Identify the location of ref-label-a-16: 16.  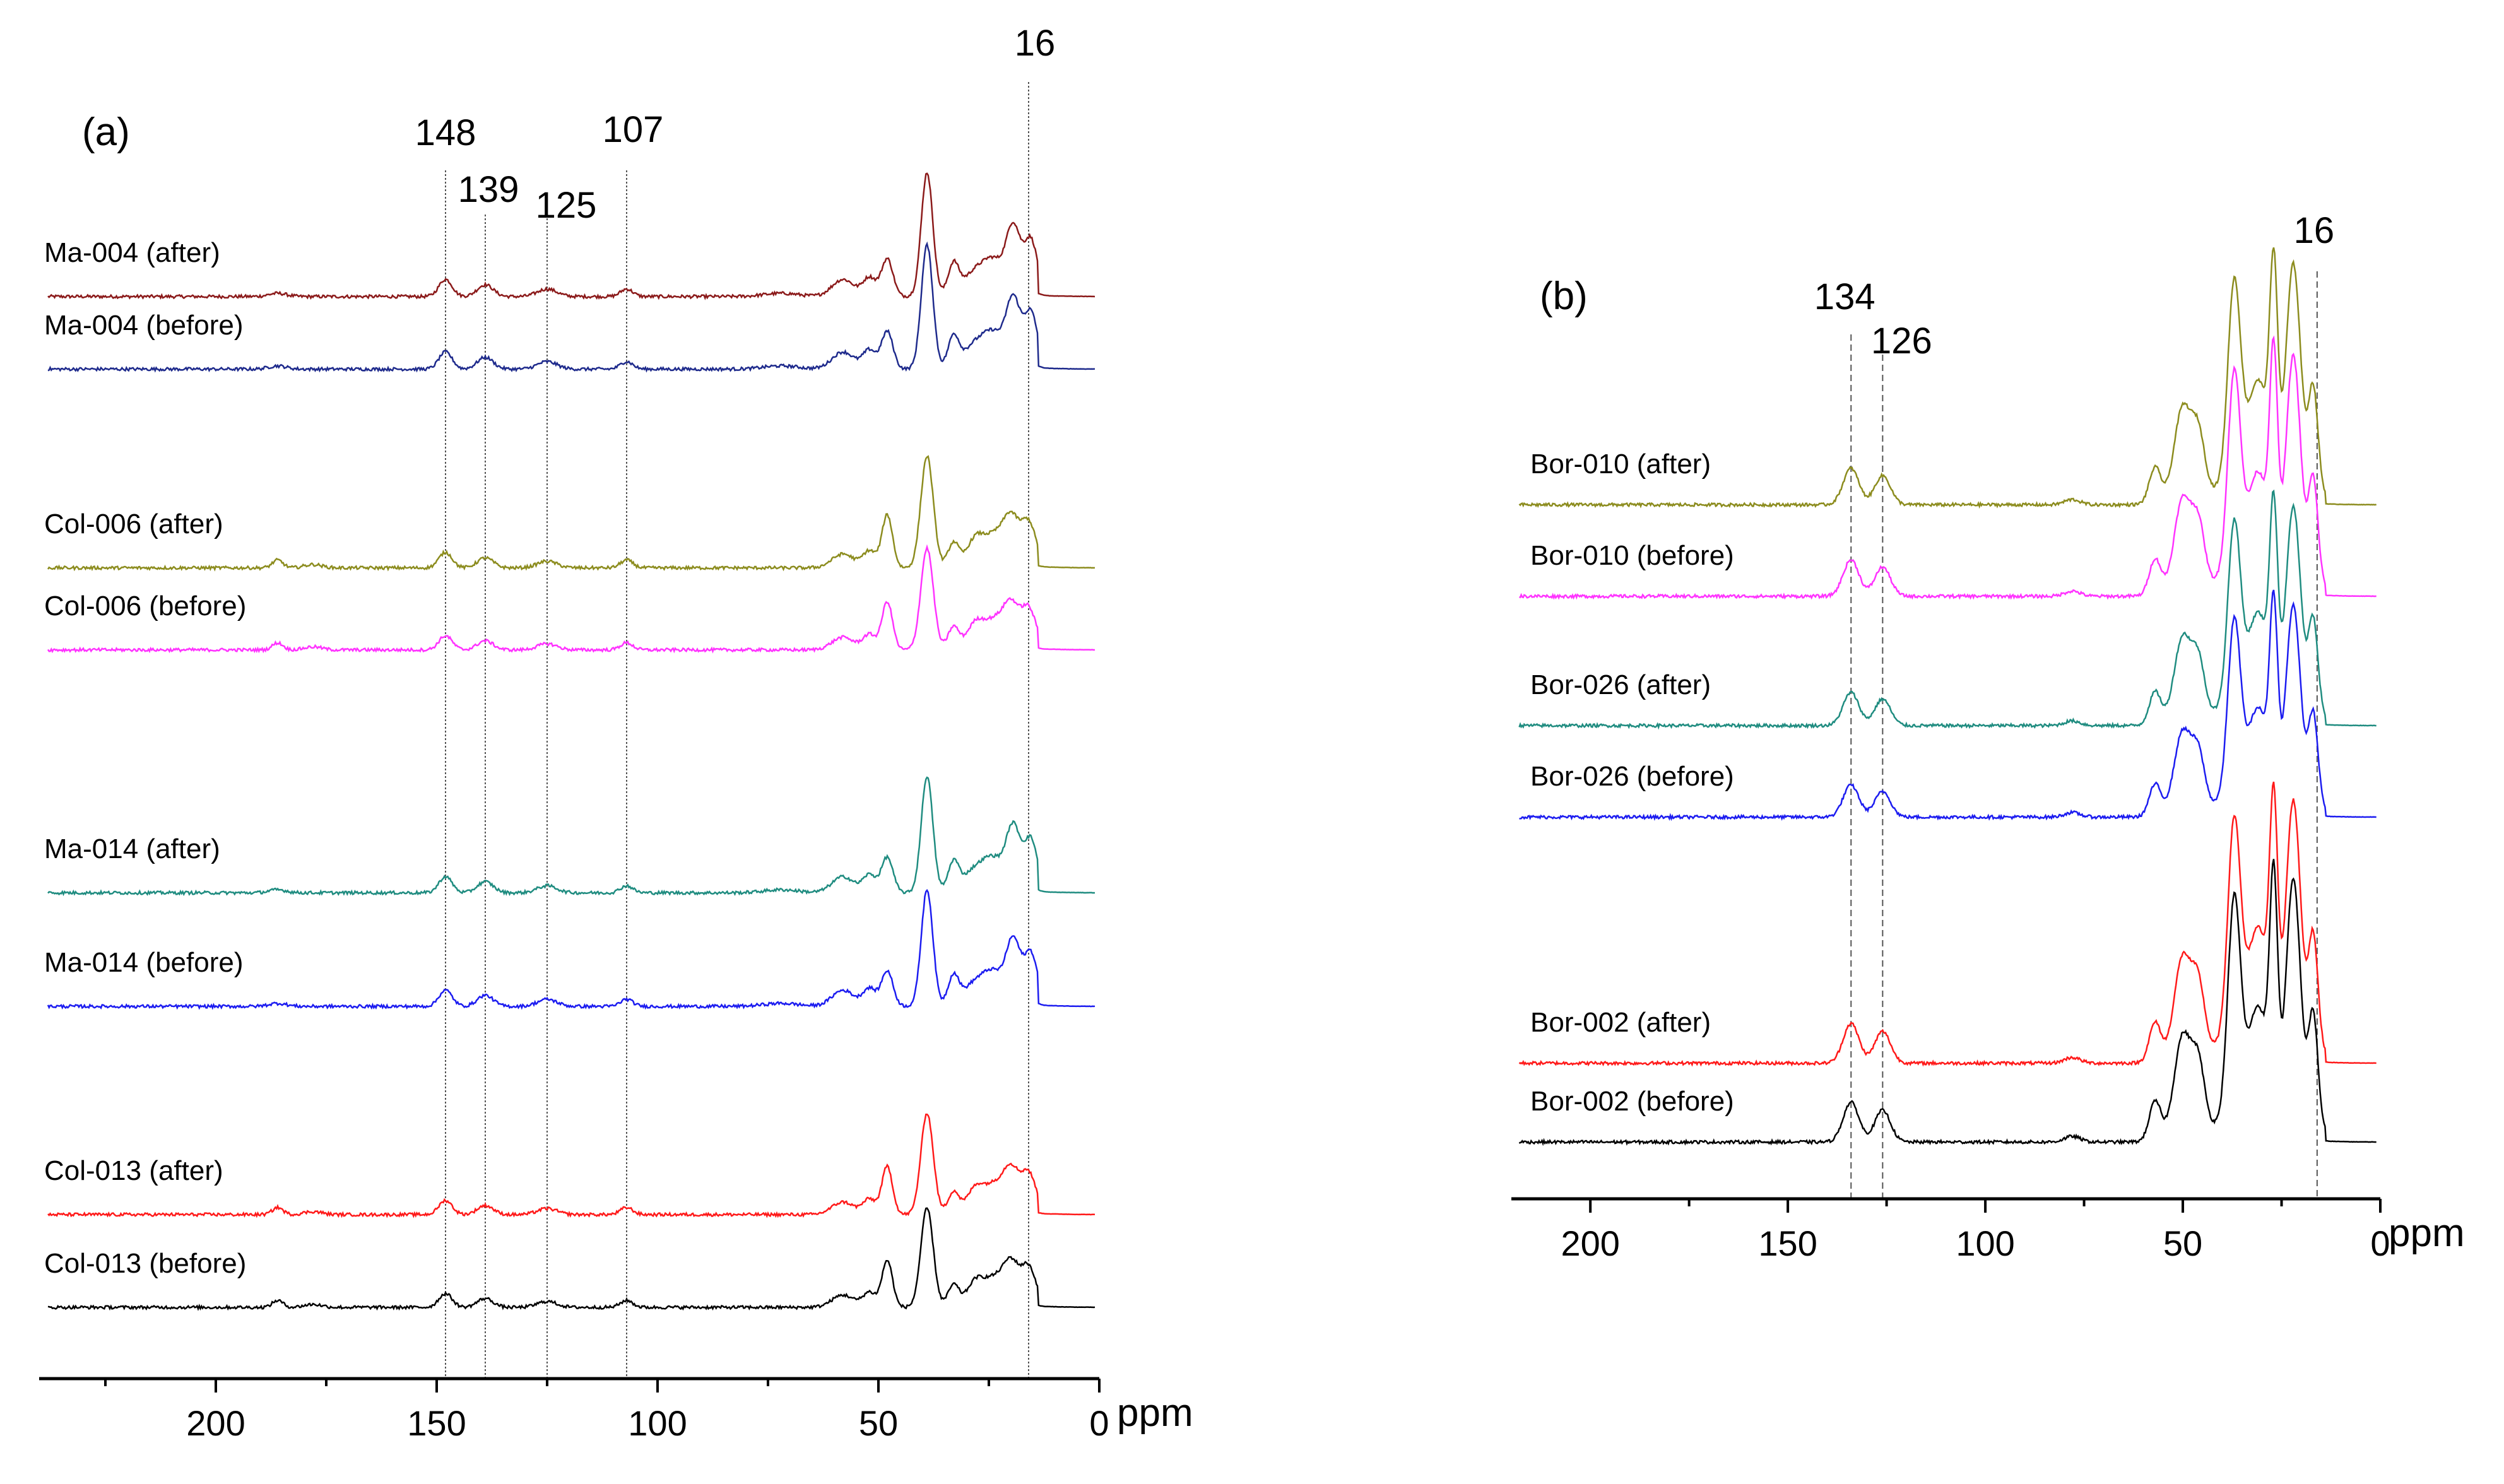
(1035, 44).